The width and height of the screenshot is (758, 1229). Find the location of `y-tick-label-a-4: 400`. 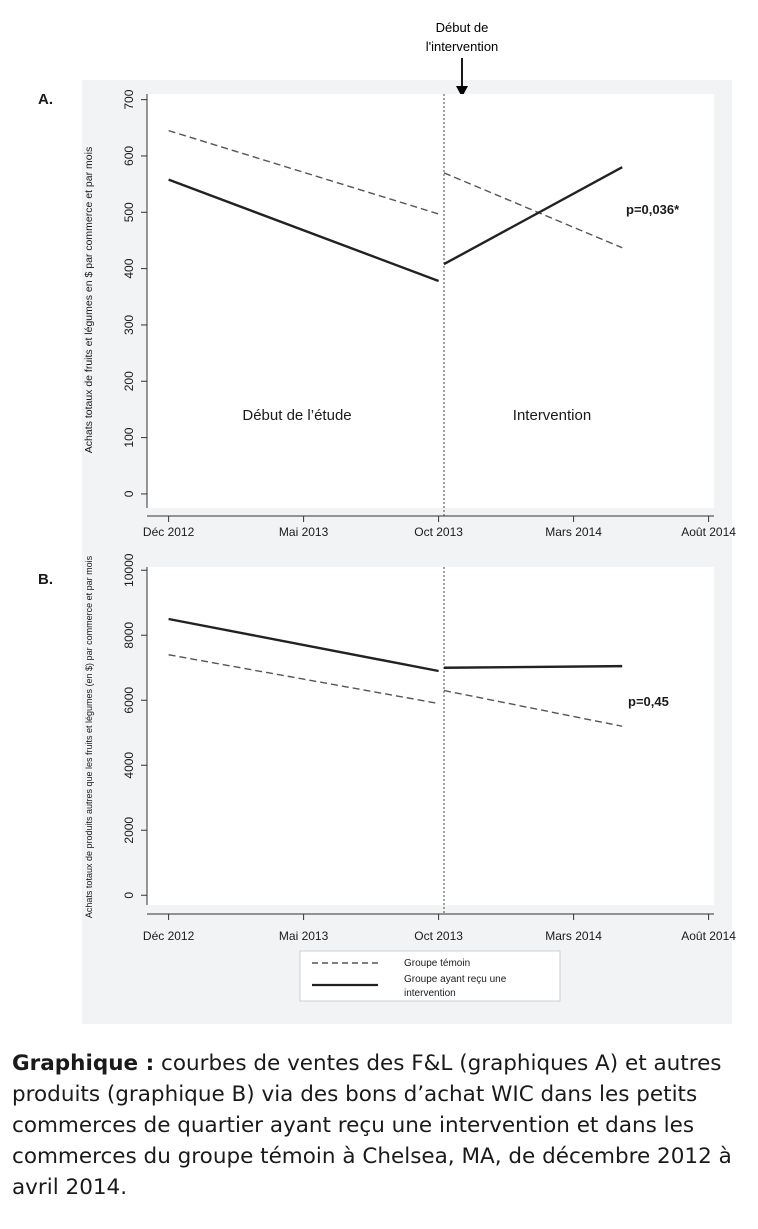

y-tick-label-a-4: 400 is located at coordinates (129, 268).